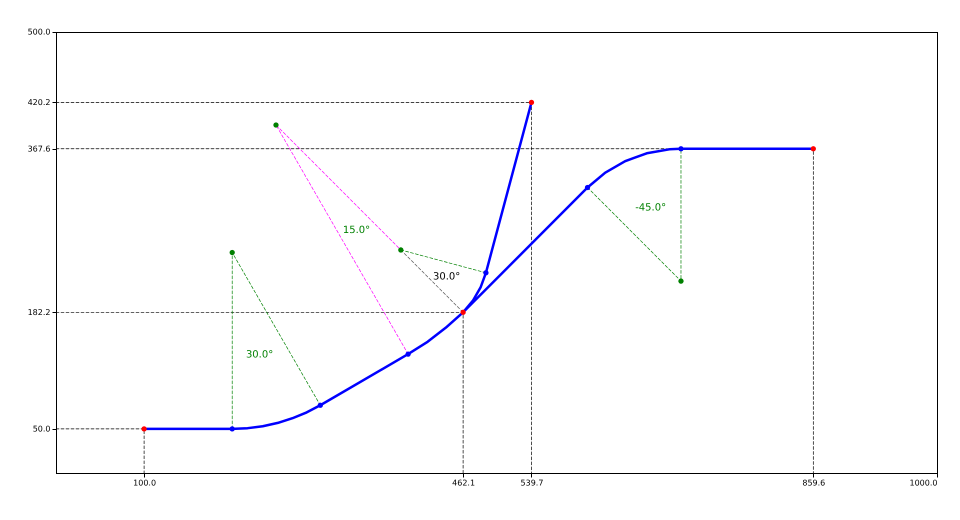  What do you see at coordinates (144, 483) in the screenshot?
I see `x-tick-label: 100.0` at bounding box center [144, 483].